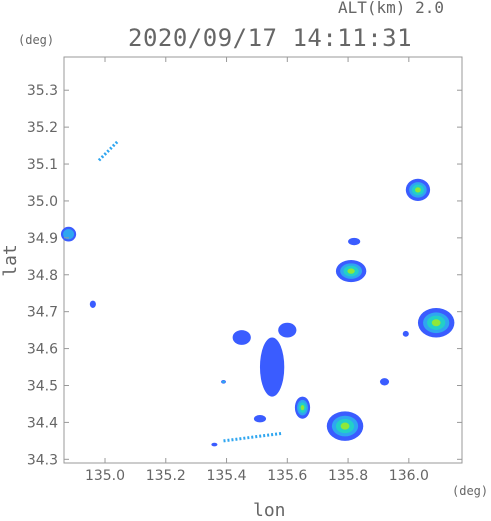 Image resolution: width=491 pixels, height=521 pixels. What do you see at coordinates (409, 476) in the screenshot?
I see `x-tick-label: 136.0` at bounding box center [409, 476].